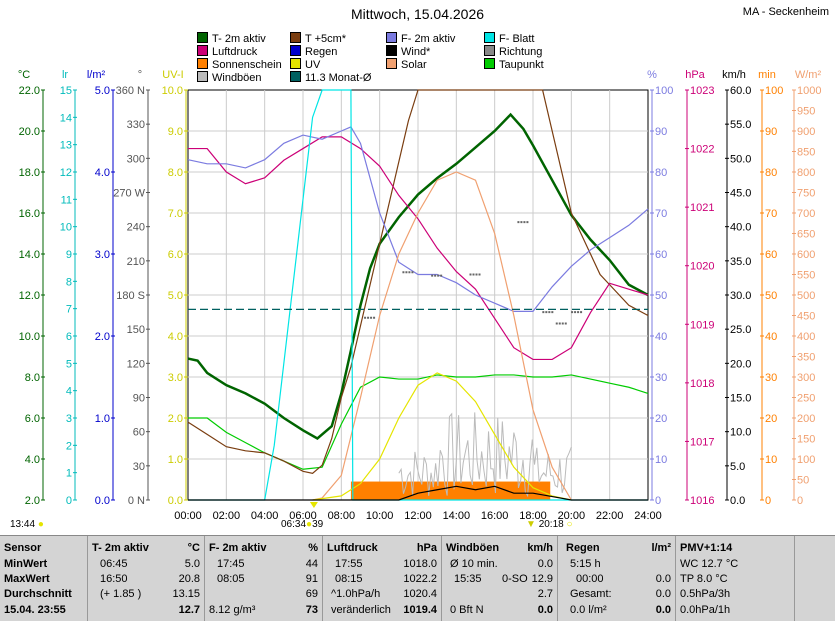  What do you see at coordinates (737, 501) in the screenshot?
I see `wind-tick-label: 0.0` at bounding box center [737, 501].